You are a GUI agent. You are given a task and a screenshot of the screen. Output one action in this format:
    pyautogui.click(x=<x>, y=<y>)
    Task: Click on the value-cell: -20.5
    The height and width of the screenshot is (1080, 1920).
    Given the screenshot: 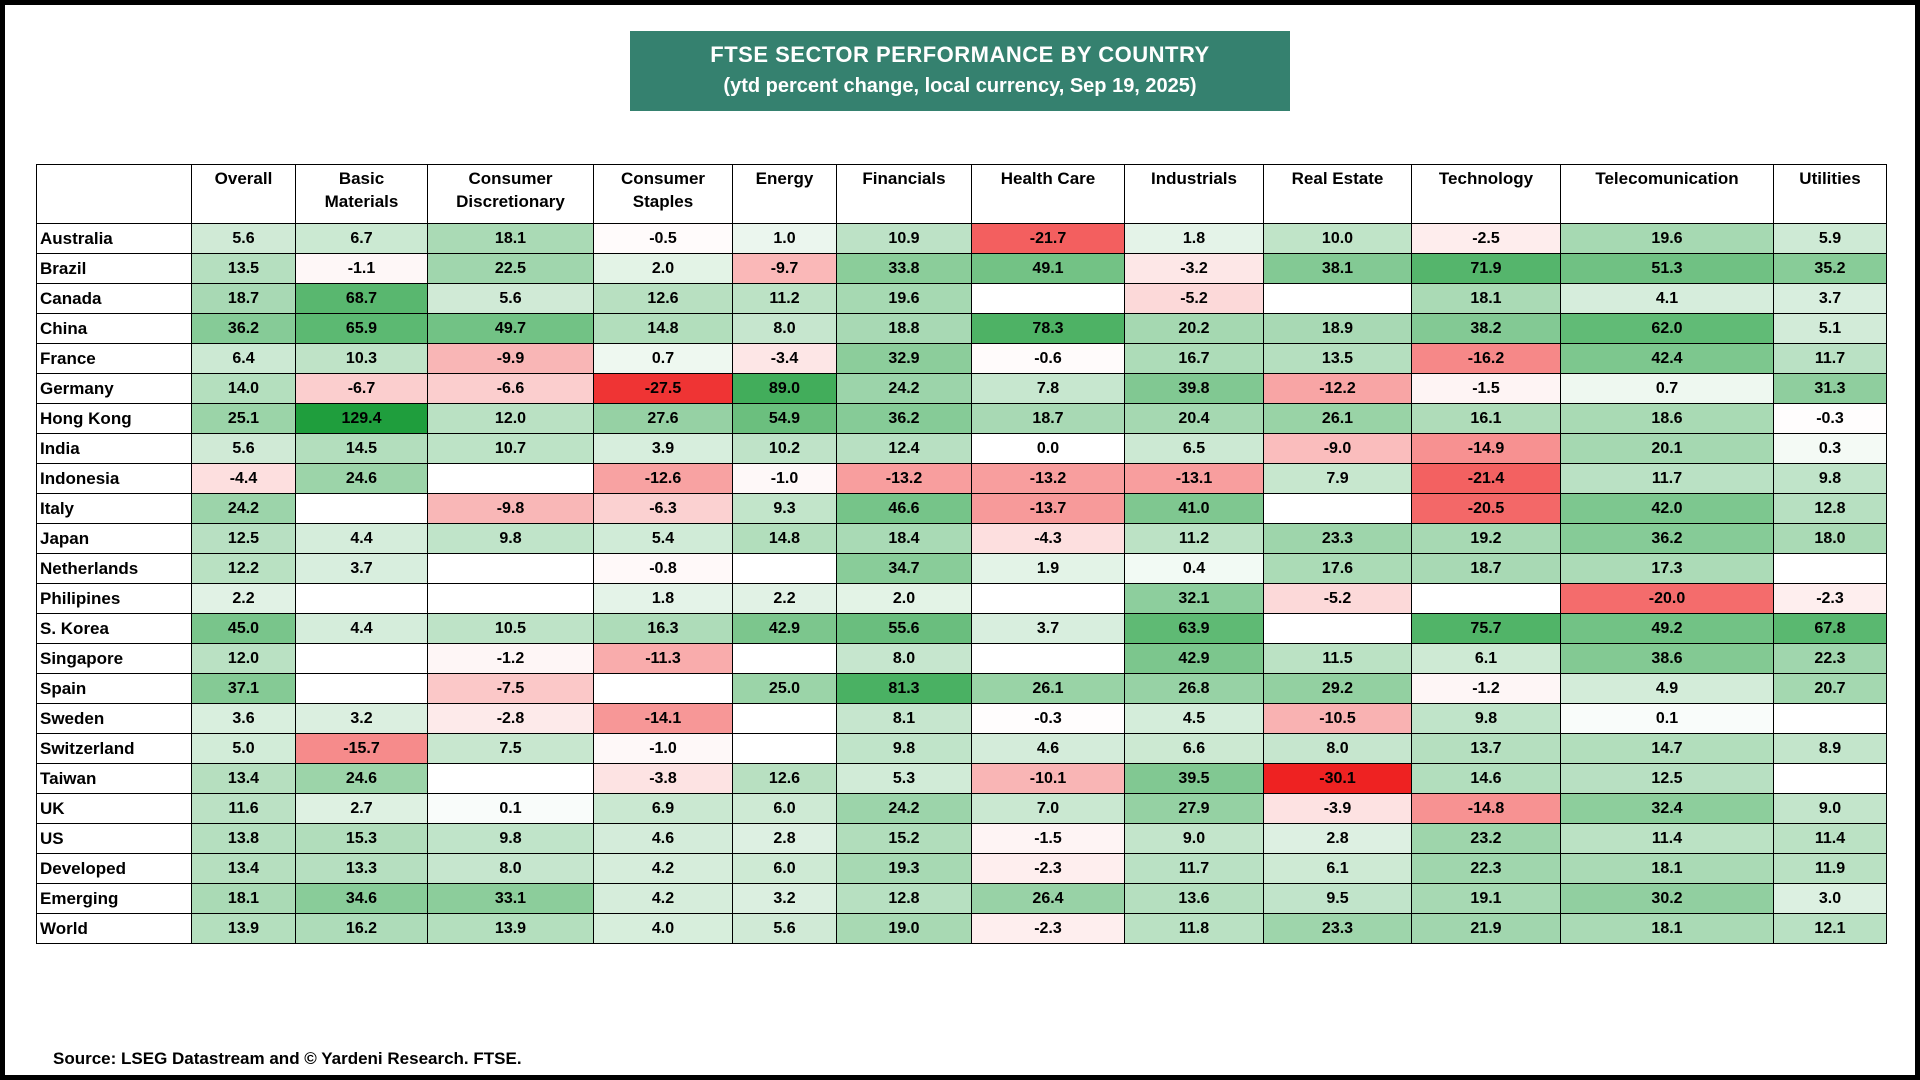 What is the action you would take?
    pyautogui.click(x=1486, y=508)
    